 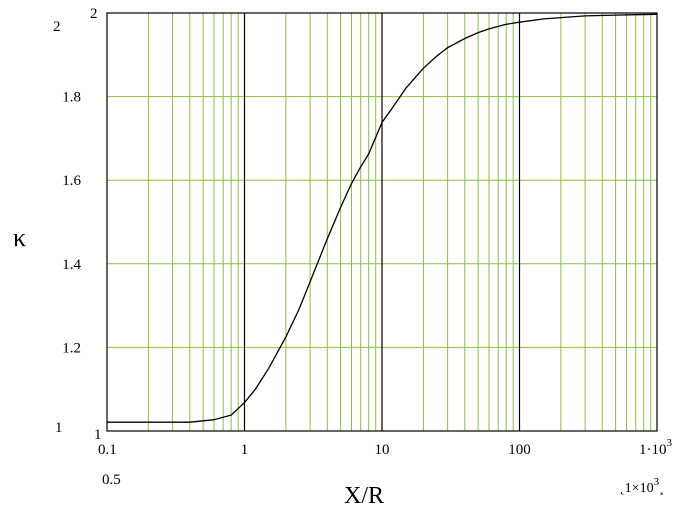 What do you see at coordinates (670, 443) in the screenshot?
I see `x-tick-exponent: 3` at bounding box center [670, 443].